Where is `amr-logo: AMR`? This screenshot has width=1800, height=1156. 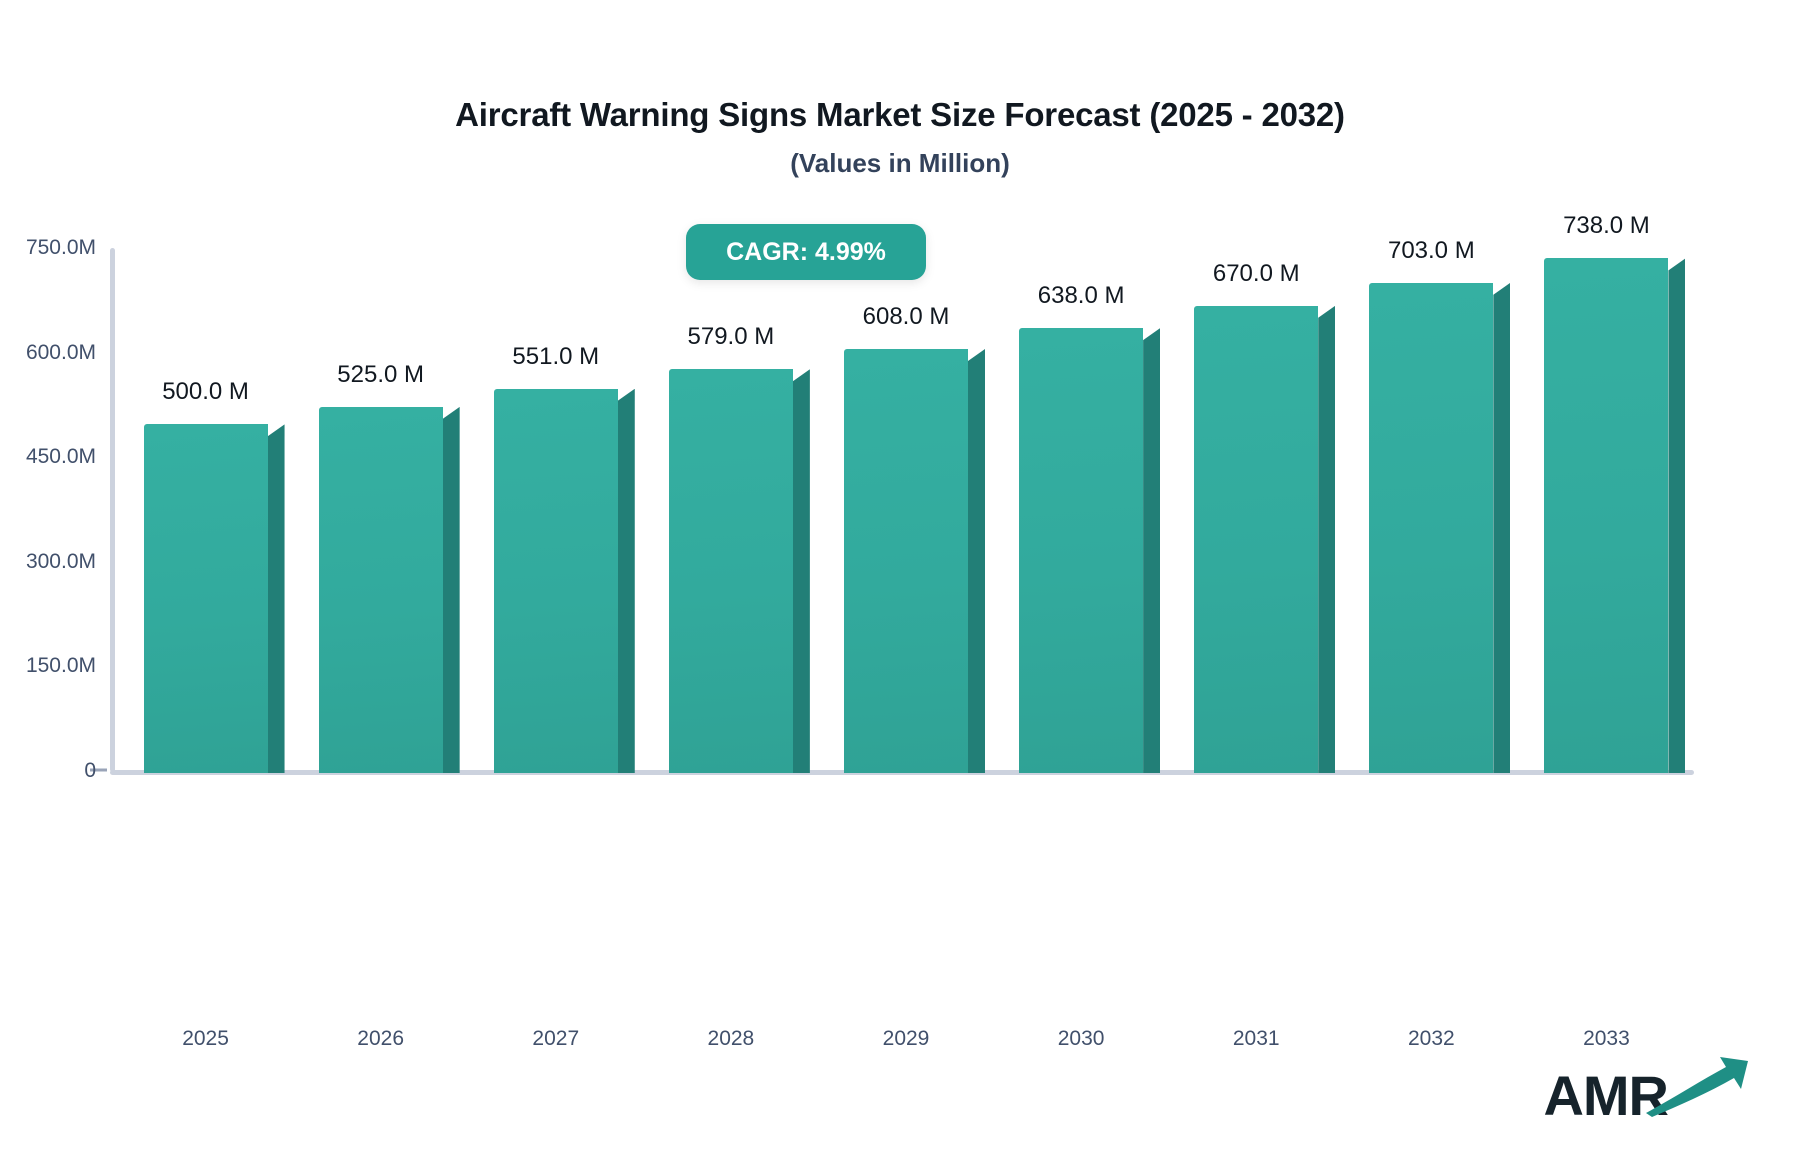 amr-logo: AMR is located at coordinates (1648, 1089).